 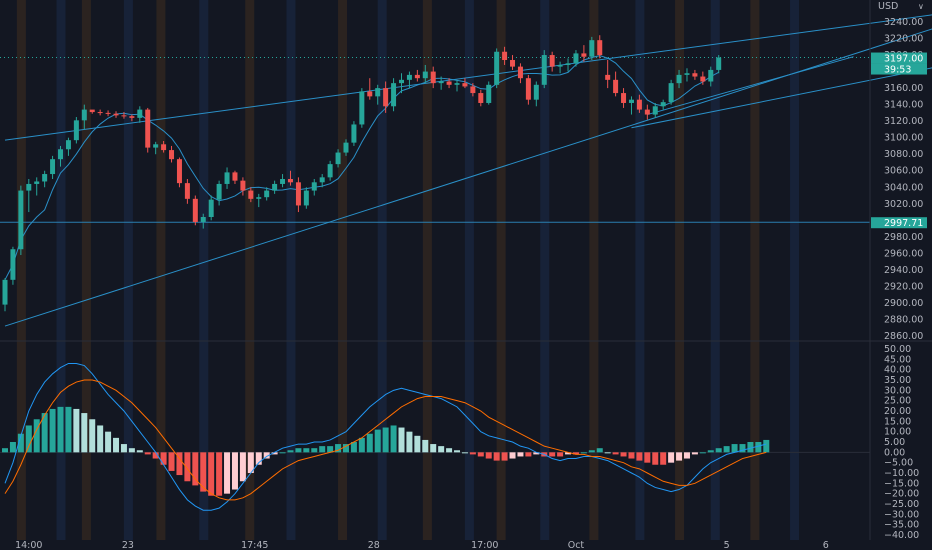 What do you see at coordinates (422, 545) in the screenshot?
I see `time-axis: 14:00 23 17:45 28 17:00 Oct 5 6` at bounding box center [422, 545].